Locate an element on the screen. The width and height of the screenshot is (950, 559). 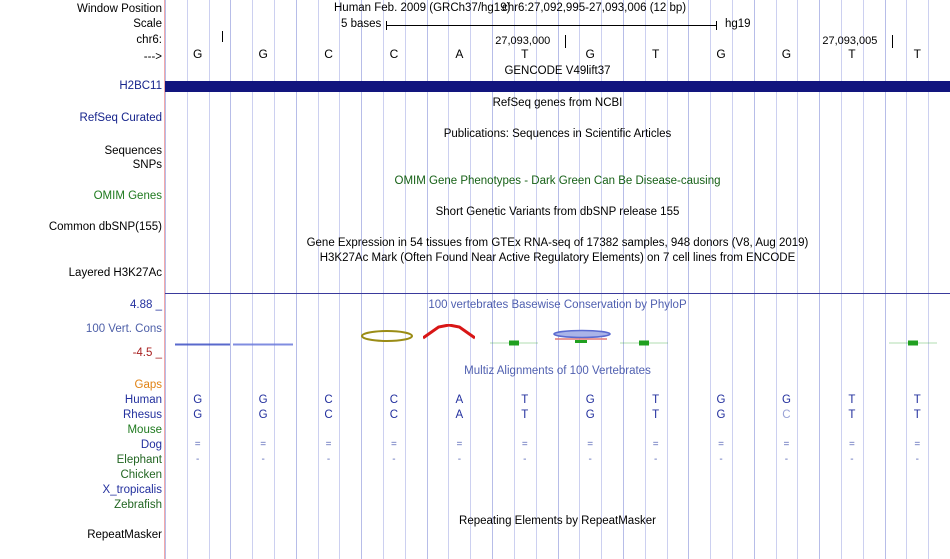
label-species-elephant: Elephant is located at coordinates (139, 460).